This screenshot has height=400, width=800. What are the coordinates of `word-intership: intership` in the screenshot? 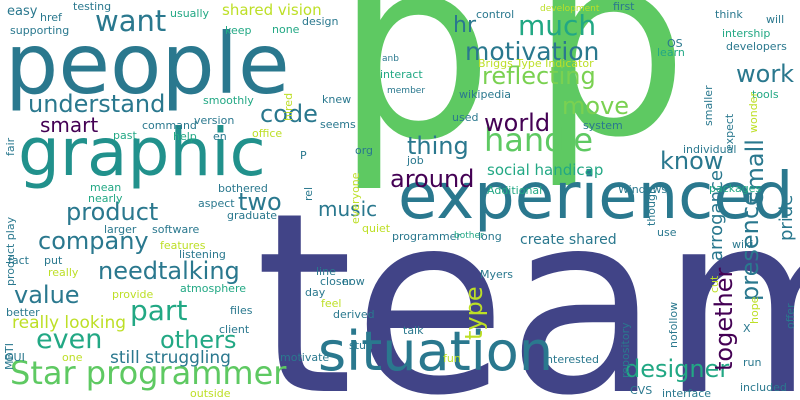 It's located at (746, 33).